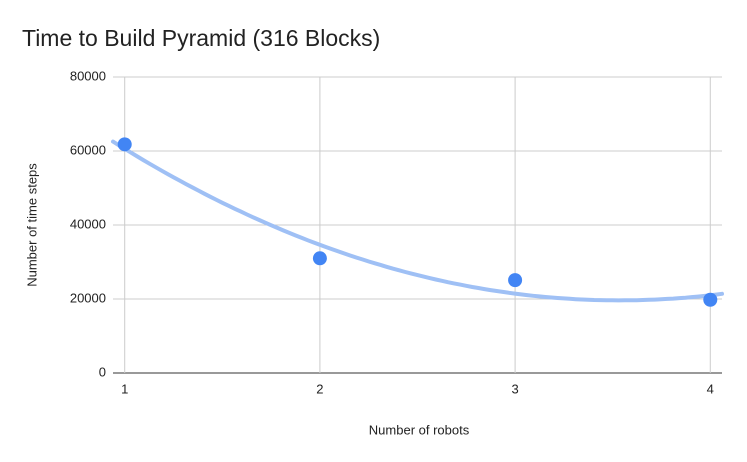 The width and height of the screenshot is (747, 462). Describe the element at coordinates (88, 223) in the screenshot. I see `y-tick-label: 40000` at that location.